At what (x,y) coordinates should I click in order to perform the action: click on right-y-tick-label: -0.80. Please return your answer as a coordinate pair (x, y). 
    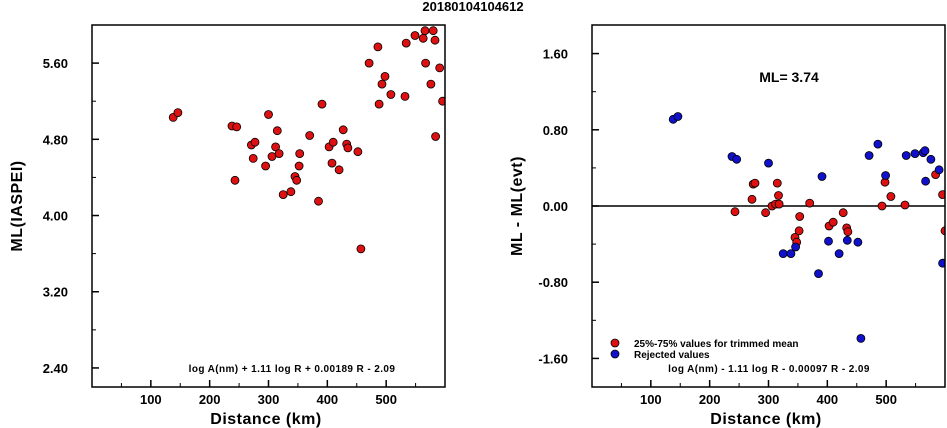
    Looking at the image, I should click on (553, 282).